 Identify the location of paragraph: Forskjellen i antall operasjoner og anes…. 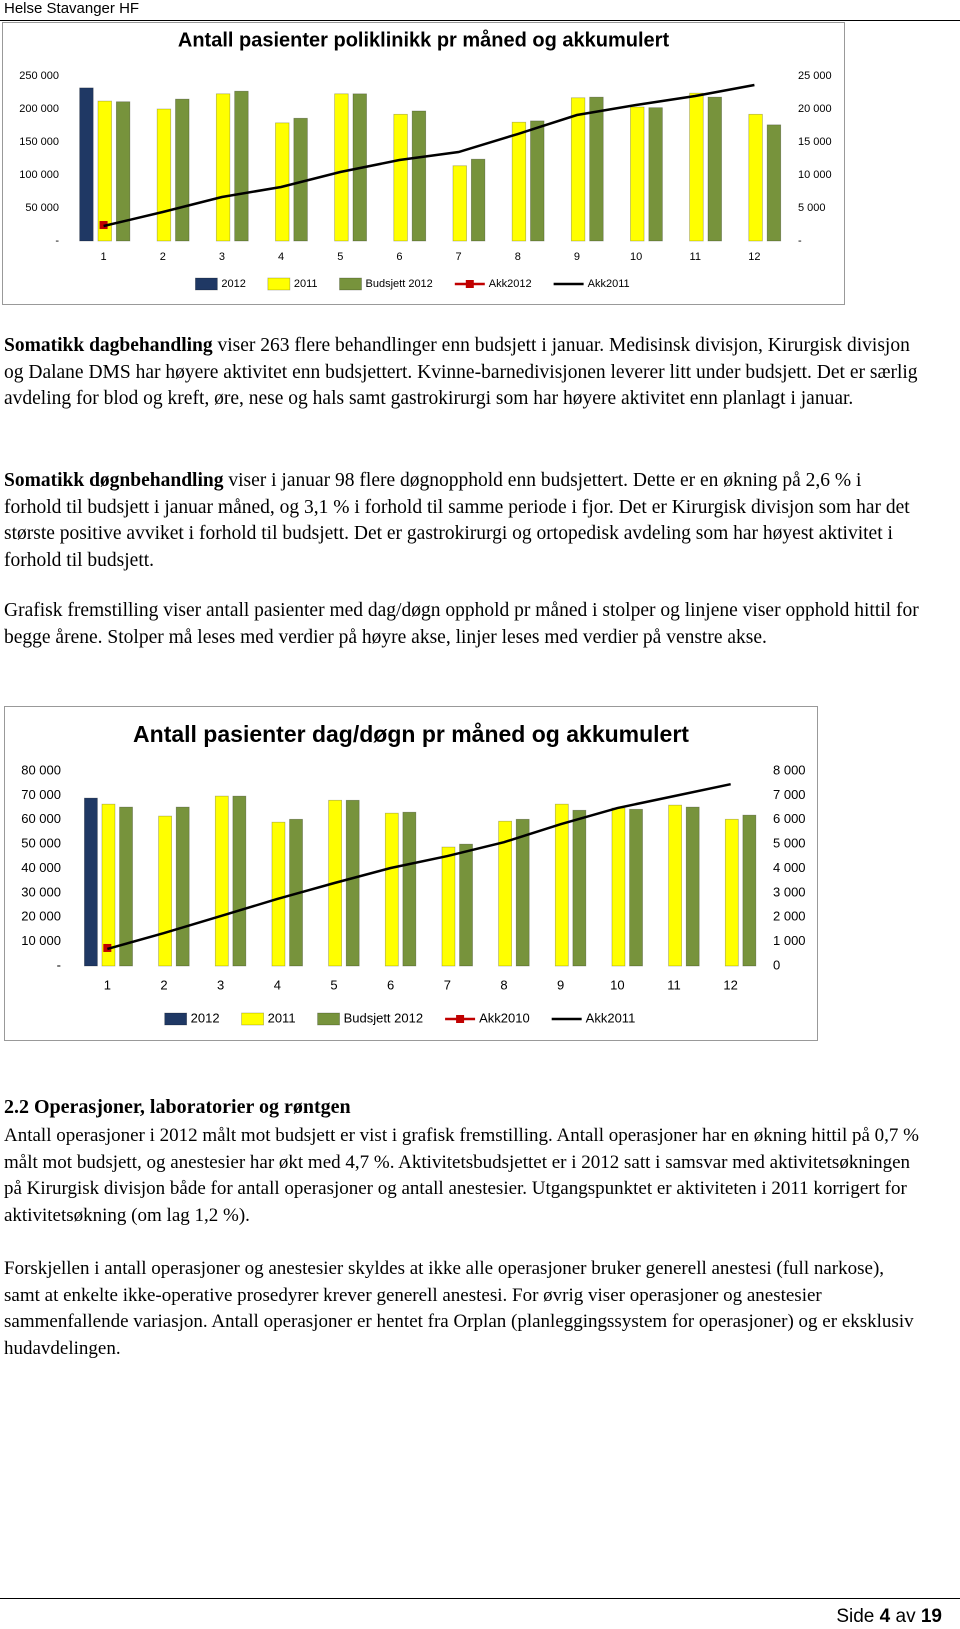
(459, 1308).